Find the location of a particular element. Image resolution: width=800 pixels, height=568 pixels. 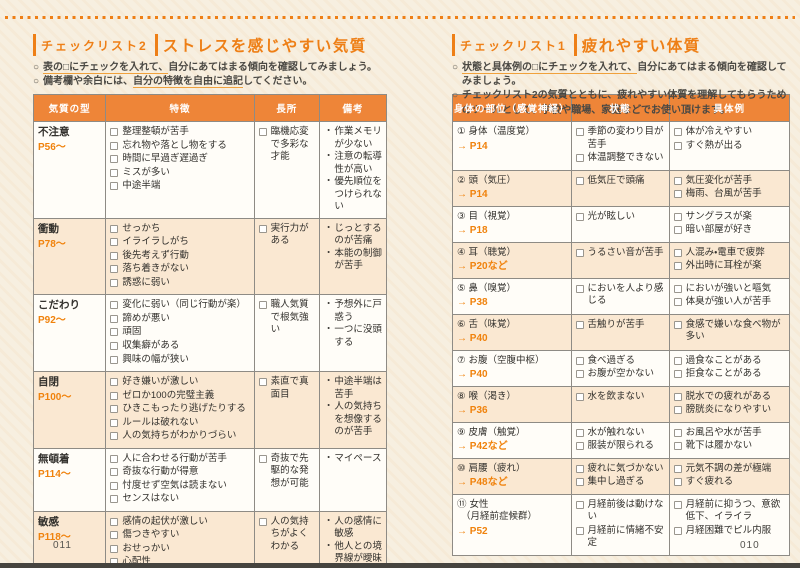

note-item: ・中途半端は苦手 is located at coordinates (353, 388).